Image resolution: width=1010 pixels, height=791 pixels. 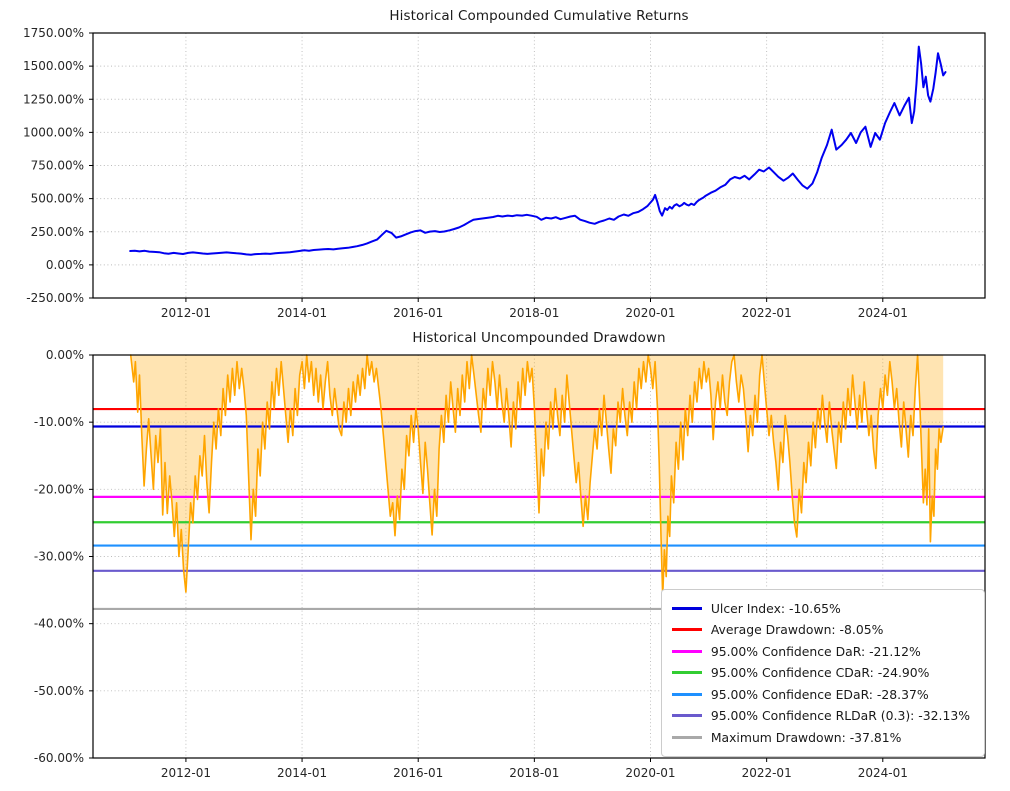 I want to click on legend-item-rldar-95: 95.00% Confidence RLDaR (0.3): -32.13%, so click(x=820, y=716).